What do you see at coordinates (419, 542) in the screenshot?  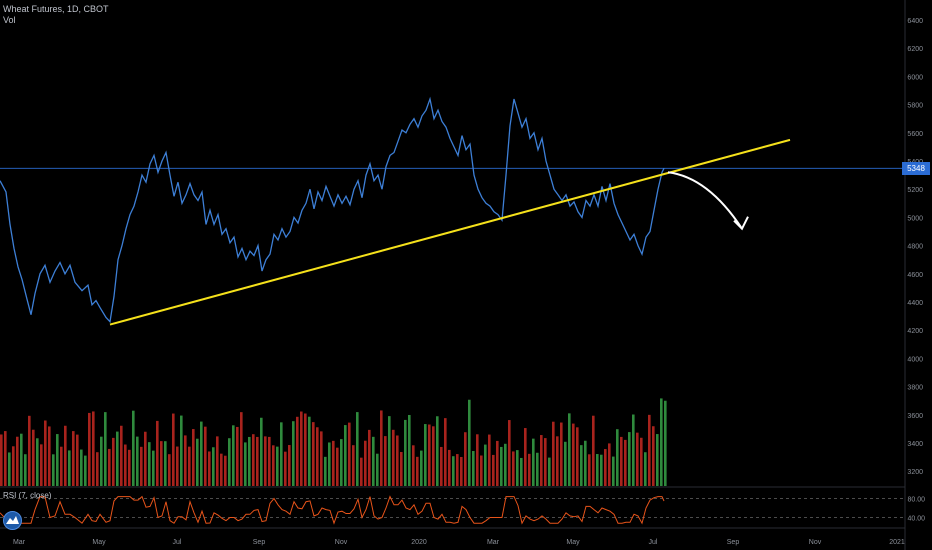 I see `time-tick-label: 2020` at bounding box center [419, 542].